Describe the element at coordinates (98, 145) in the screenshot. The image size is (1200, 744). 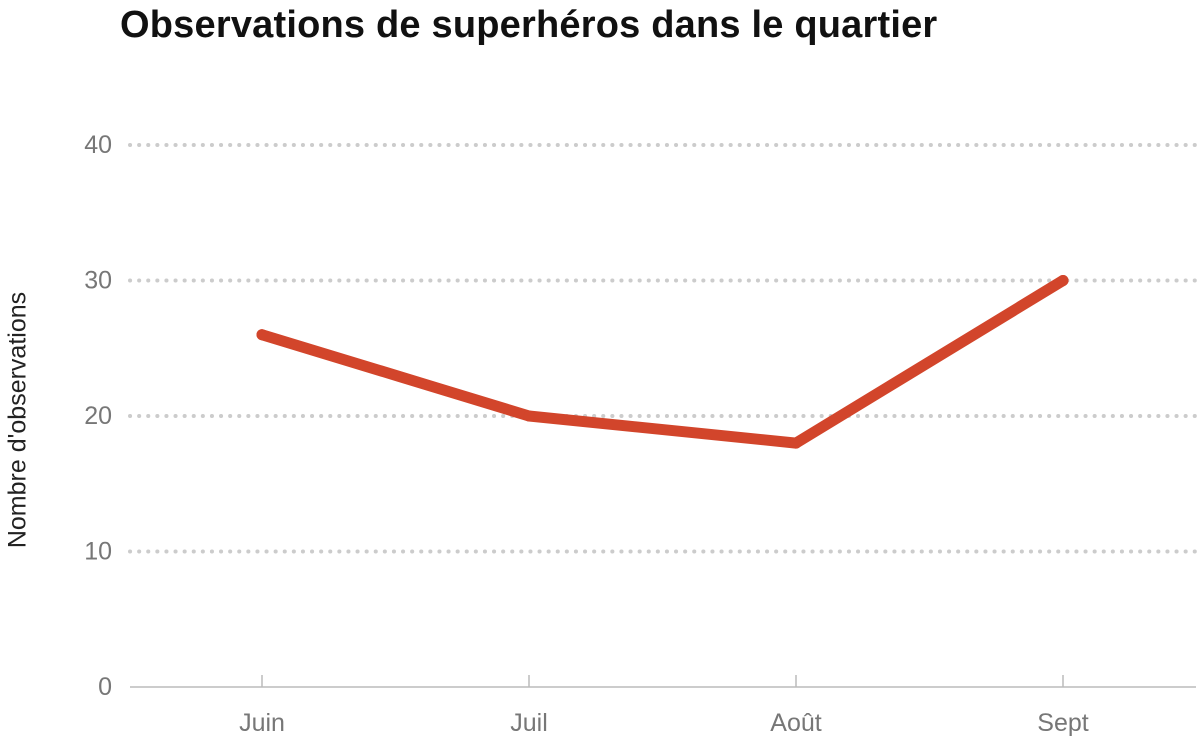
I see `y-tick-label: 40` at that location.